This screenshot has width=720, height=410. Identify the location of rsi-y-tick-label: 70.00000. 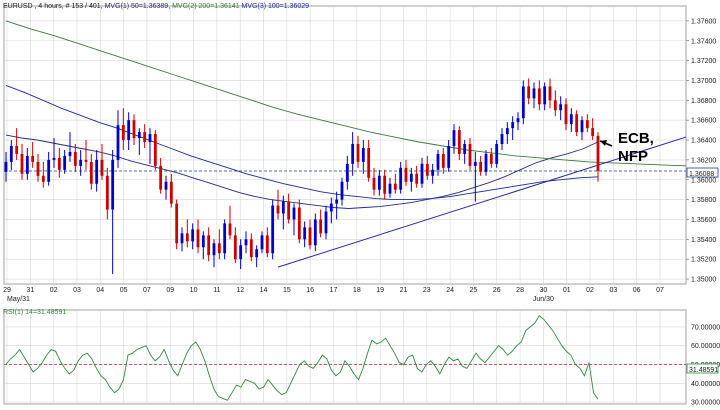
(705, 327).